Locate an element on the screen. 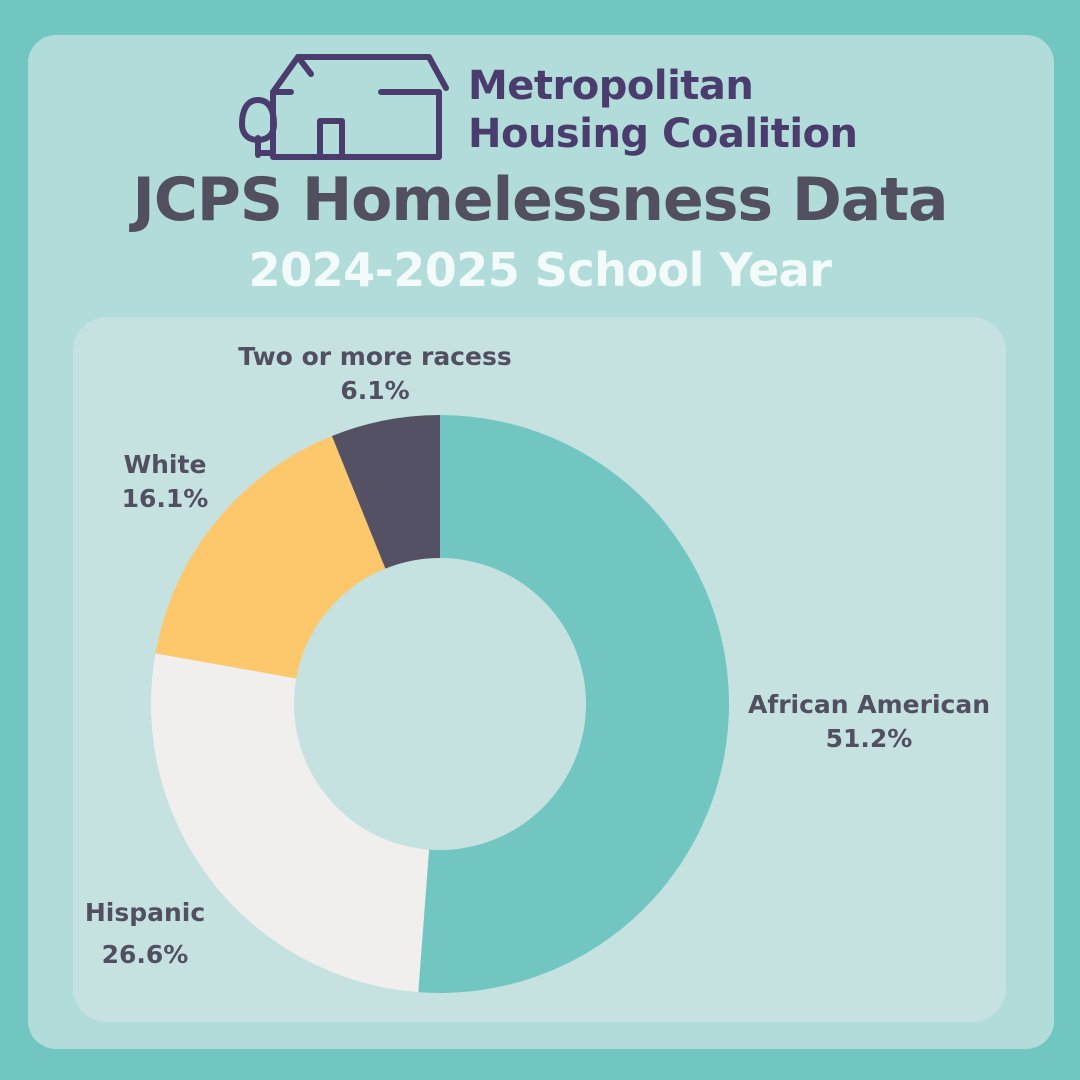  slice-label-value: 16.1% is located at coordinates (165, 498).